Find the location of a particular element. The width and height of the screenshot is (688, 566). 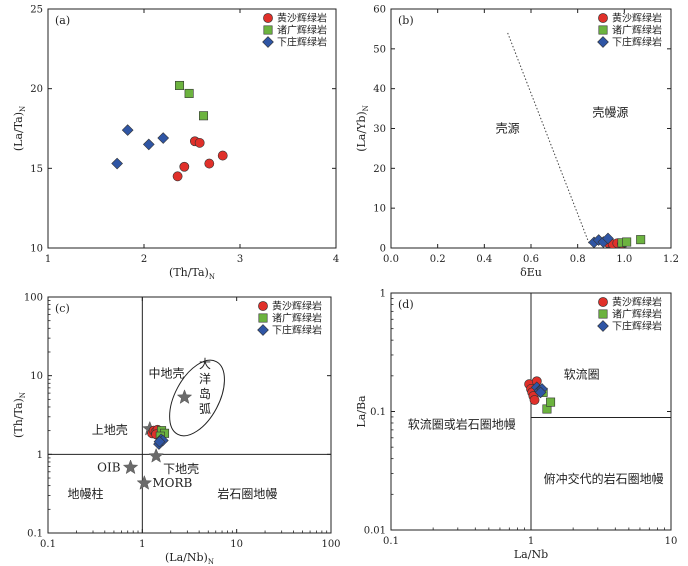

region-label: 俯冲交代的岩石圈地幔 is located at coordinates (604, 478).